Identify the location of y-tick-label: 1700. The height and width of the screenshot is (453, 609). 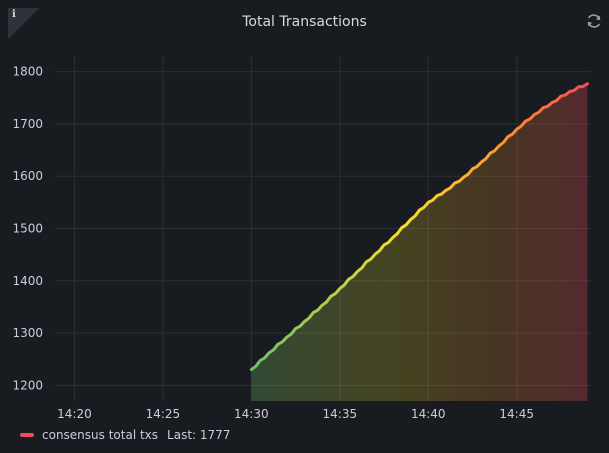
(27, 124).